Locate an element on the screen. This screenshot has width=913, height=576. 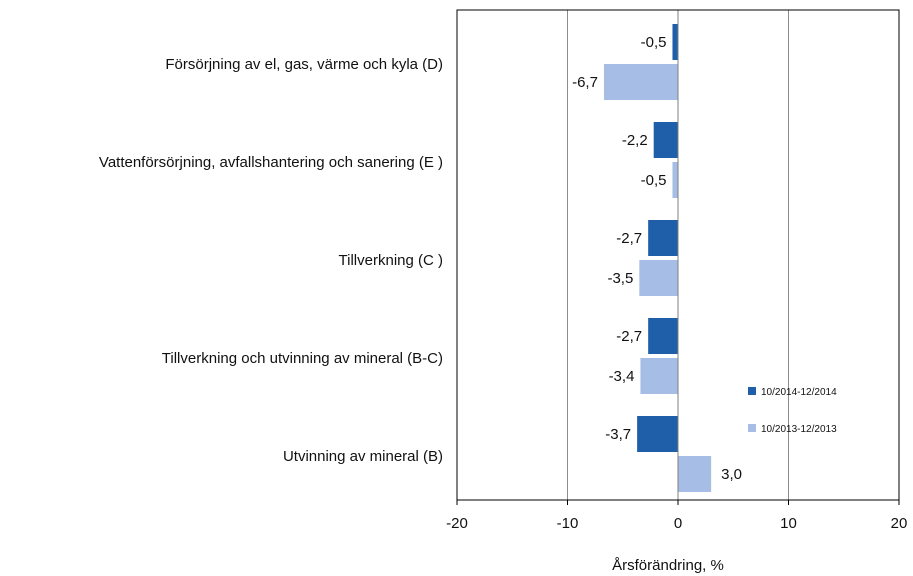
legend-label: 10/2014-12/2014 is located at coordinates (799, 392).